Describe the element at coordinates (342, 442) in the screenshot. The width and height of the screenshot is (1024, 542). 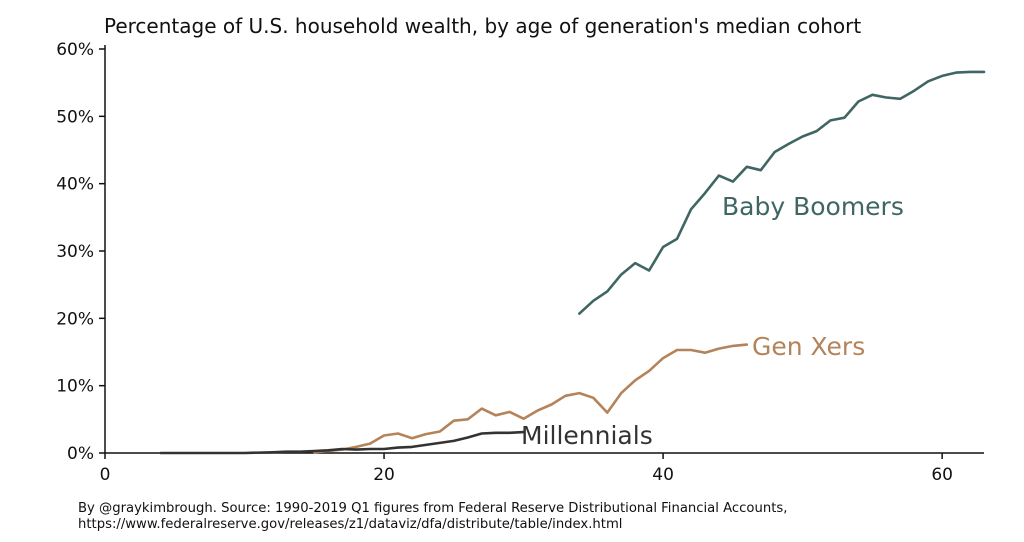
I see `series-line-millennials` at that location.